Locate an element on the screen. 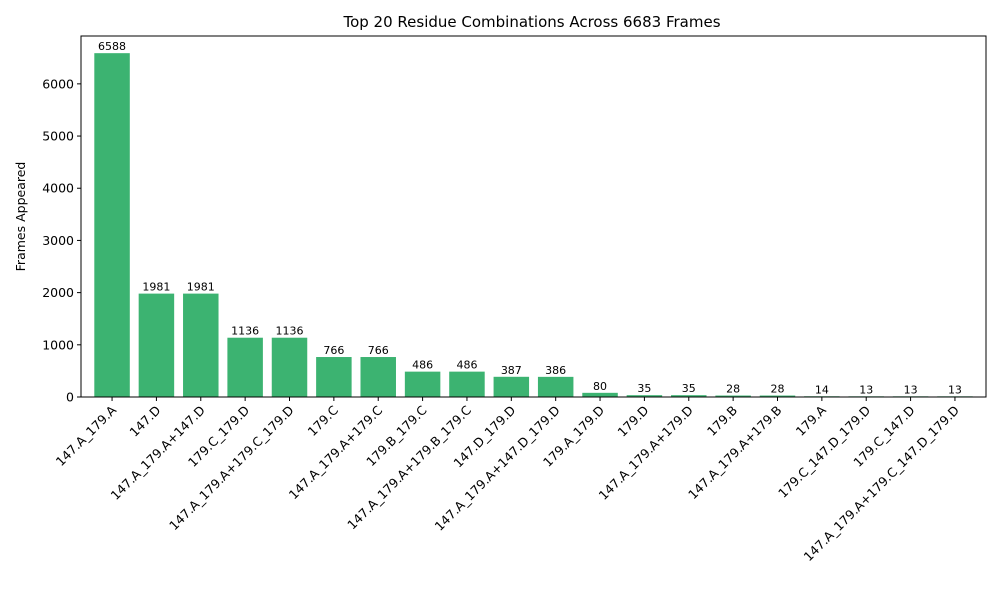 Image resolution: width=1000 pixels, height=600 pixels. x-tick-label: 147.D is located at coordinates (144, 421).